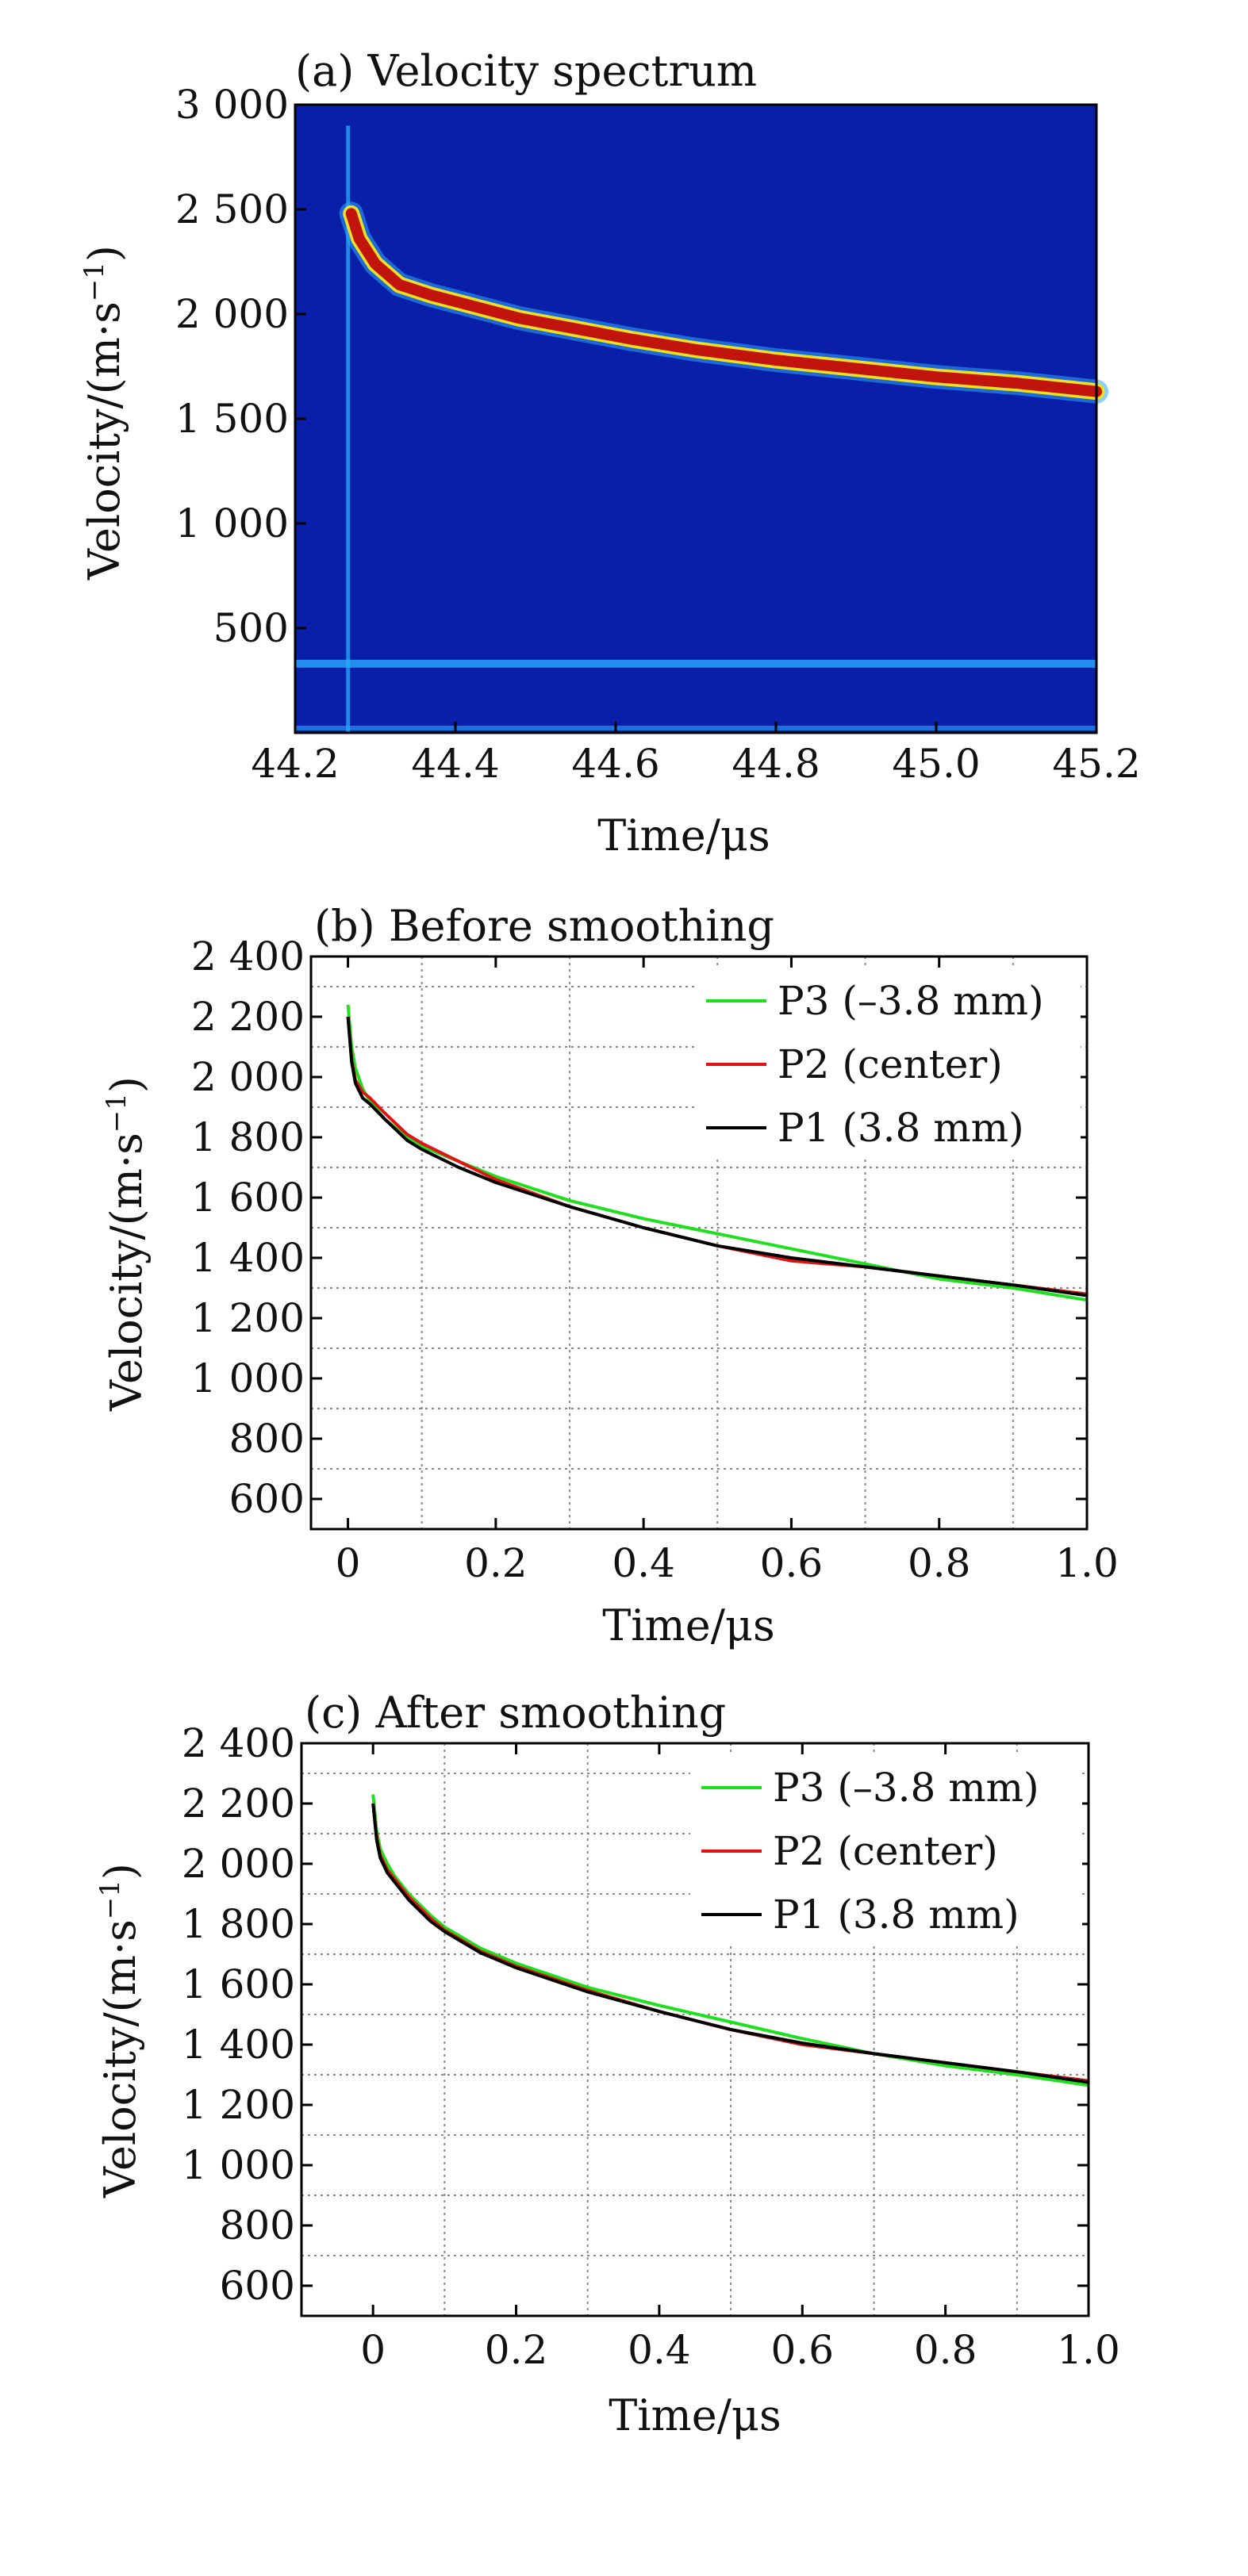 This screenshot has width=1248, height=2576. I want to click on spectrum-y-axis-label: Velocity/(m·s−1), so click(104, 413).